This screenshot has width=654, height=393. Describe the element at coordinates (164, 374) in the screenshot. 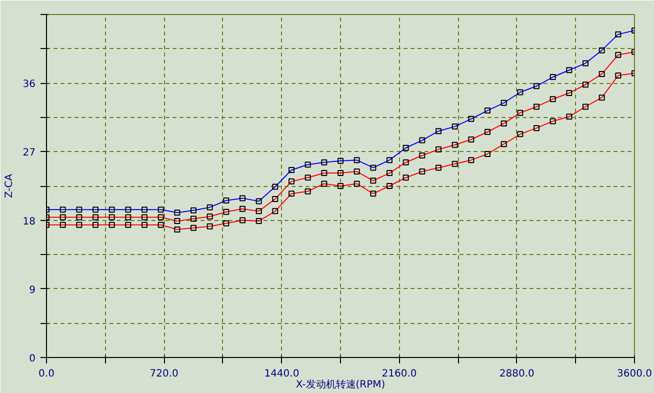

I see `x-tick-label: 720.0` at that location.